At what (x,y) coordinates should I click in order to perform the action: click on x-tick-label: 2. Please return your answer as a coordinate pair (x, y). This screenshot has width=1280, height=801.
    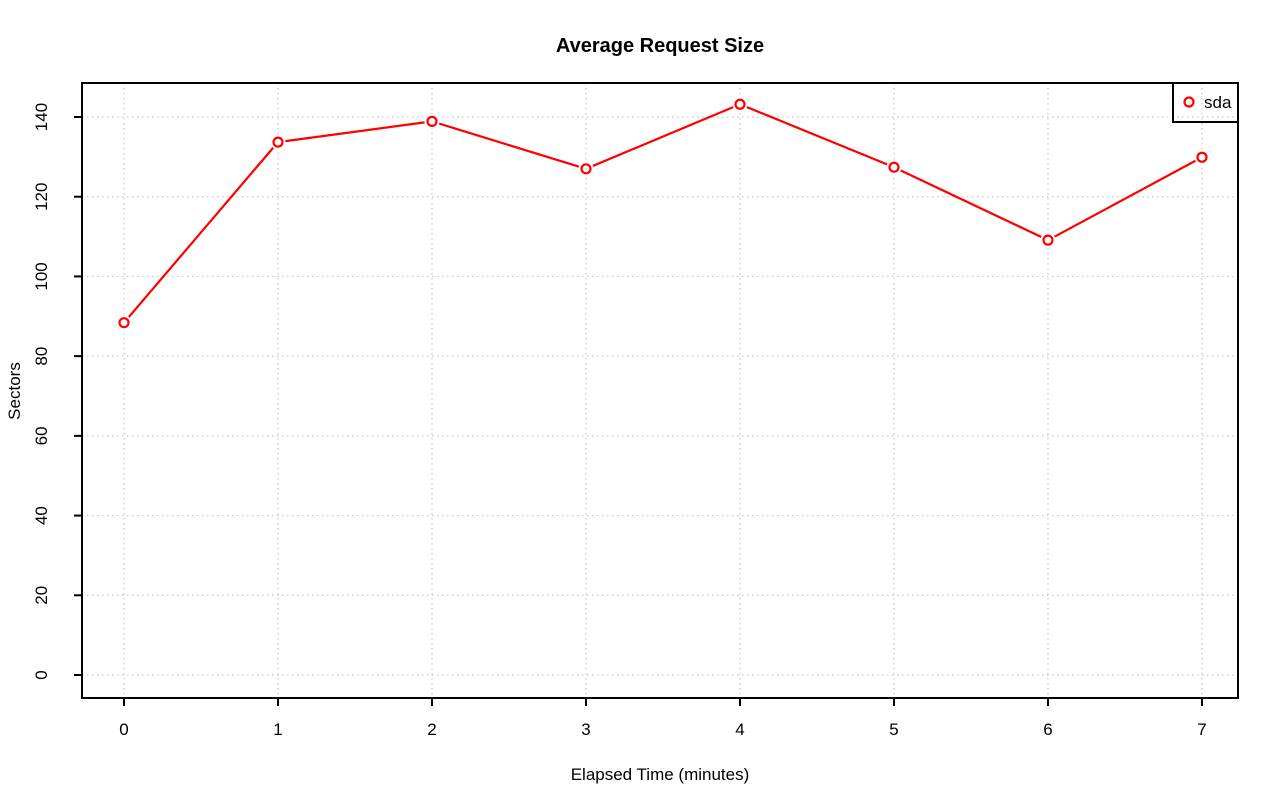
    Looking at the image, I should click on (431, 729).